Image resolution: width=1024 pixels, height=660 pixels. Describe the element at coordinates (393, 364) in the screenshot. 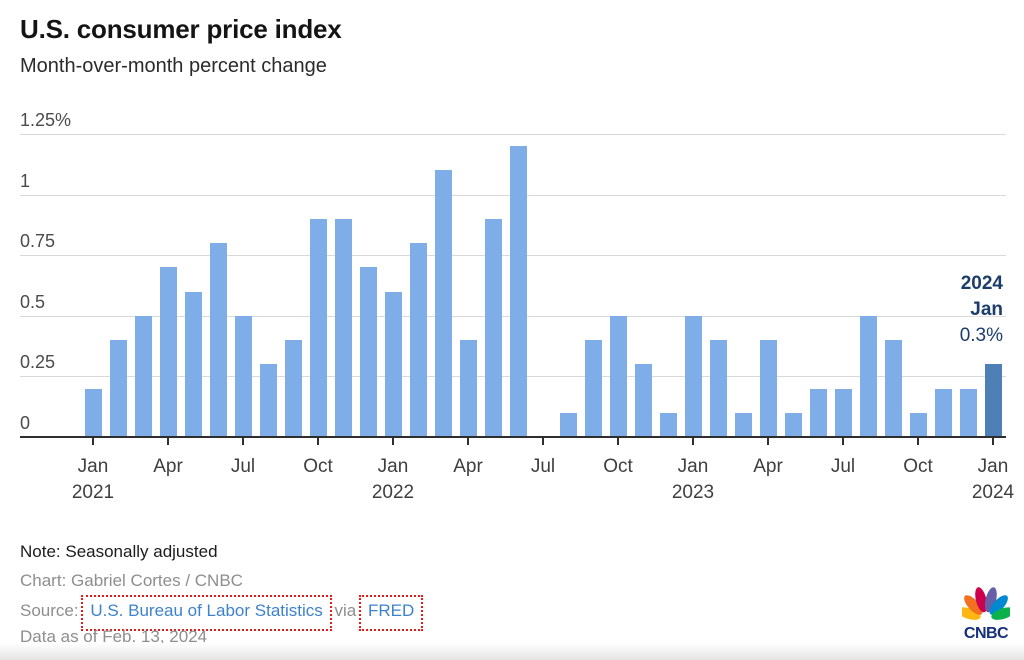

I see `bar-jan-2022` at that location.